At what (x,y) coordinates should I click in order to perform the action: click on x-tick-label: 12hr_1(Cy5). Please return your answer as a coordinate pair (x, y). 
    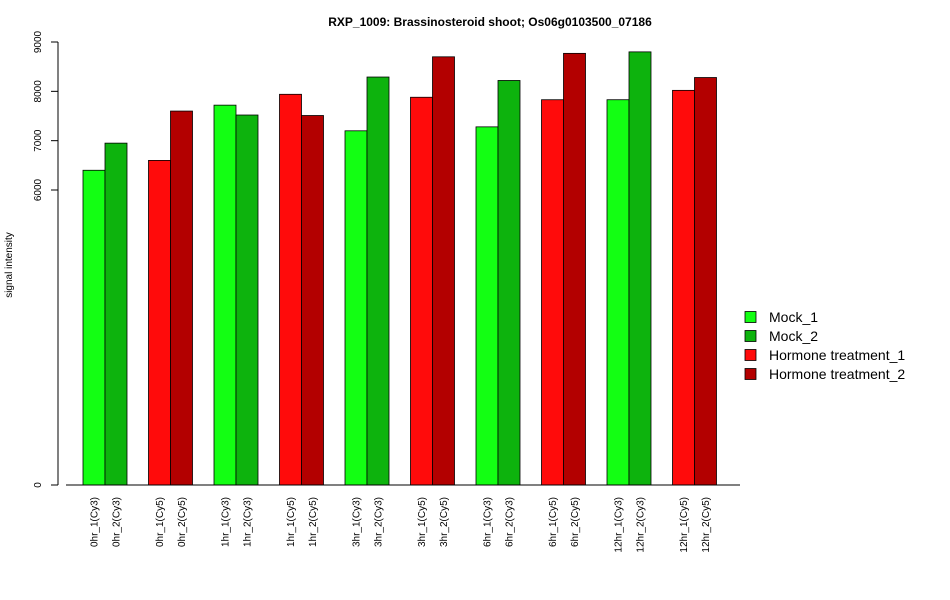
    Looking at the image, I should click on (684, 525).